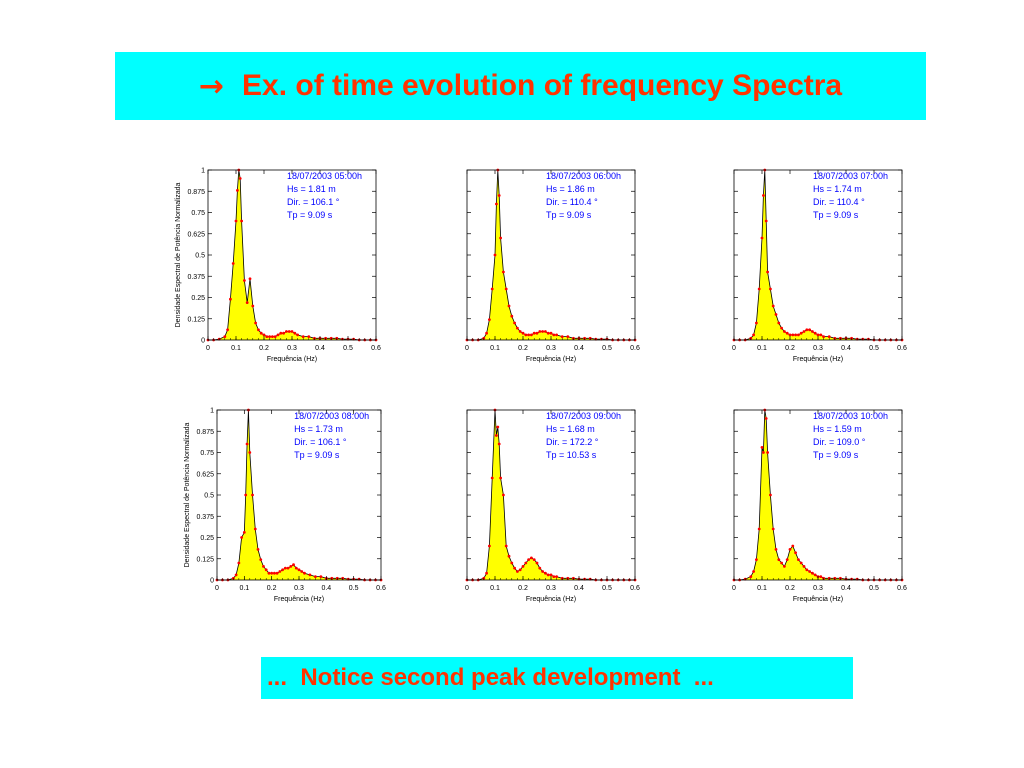  Describe the element at coordinates (324, 176) in the screenshot. I see `annotation-line: 18/07/2003 05:00h` at that location.